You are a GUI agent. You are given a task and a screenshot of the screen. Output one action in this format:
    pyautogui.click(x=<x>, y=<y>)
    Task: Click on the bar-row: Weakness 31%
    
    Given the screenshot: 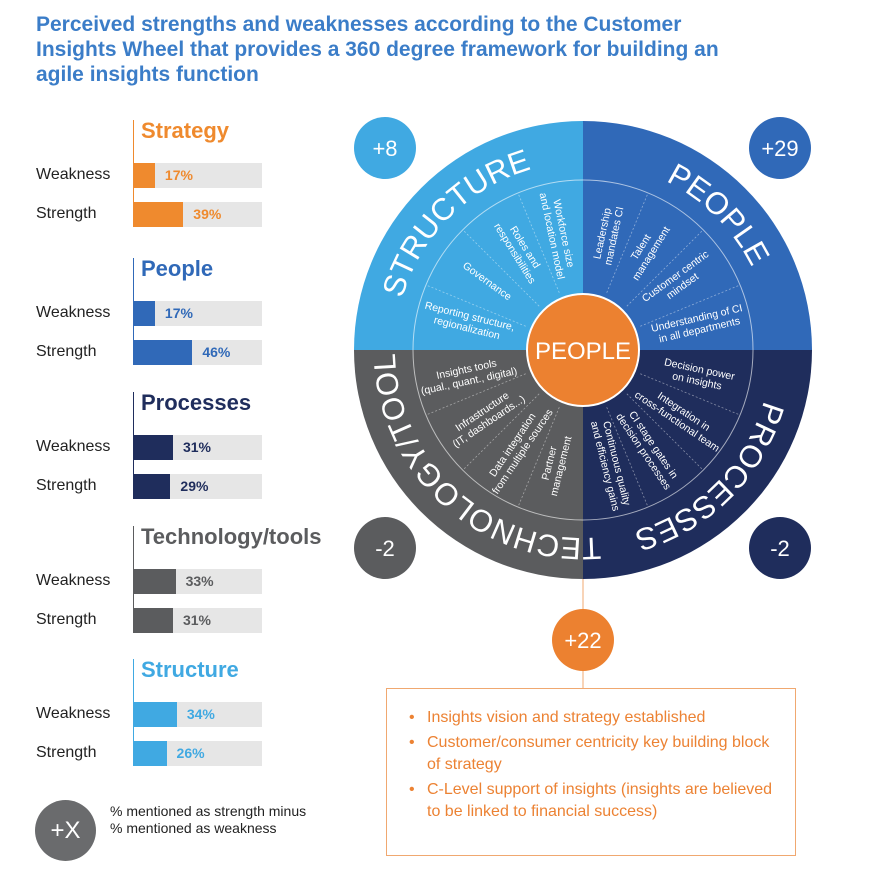 What is the action you would take?
    pyautogui.click(x=170, y=447)
    